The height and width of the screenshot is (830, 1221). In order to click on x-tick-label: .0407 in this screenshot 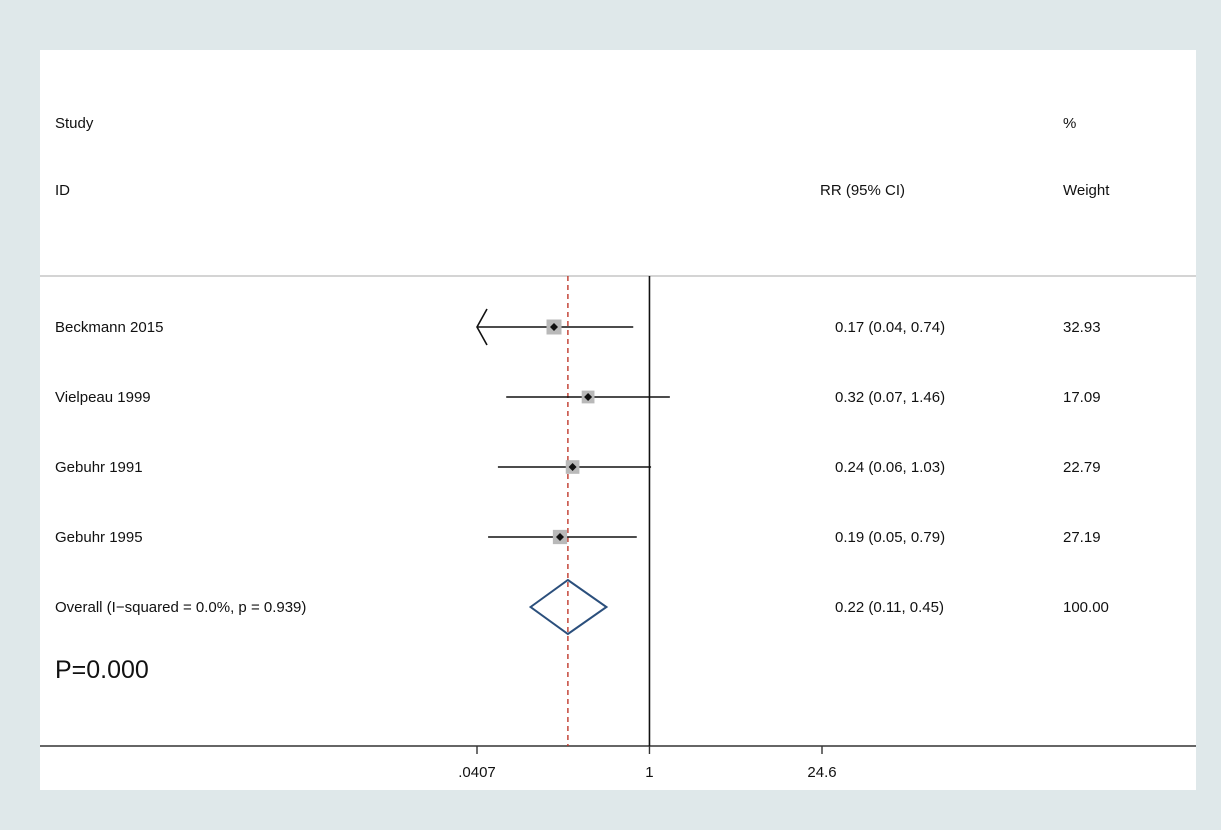, I will do `click(477, 772)`.